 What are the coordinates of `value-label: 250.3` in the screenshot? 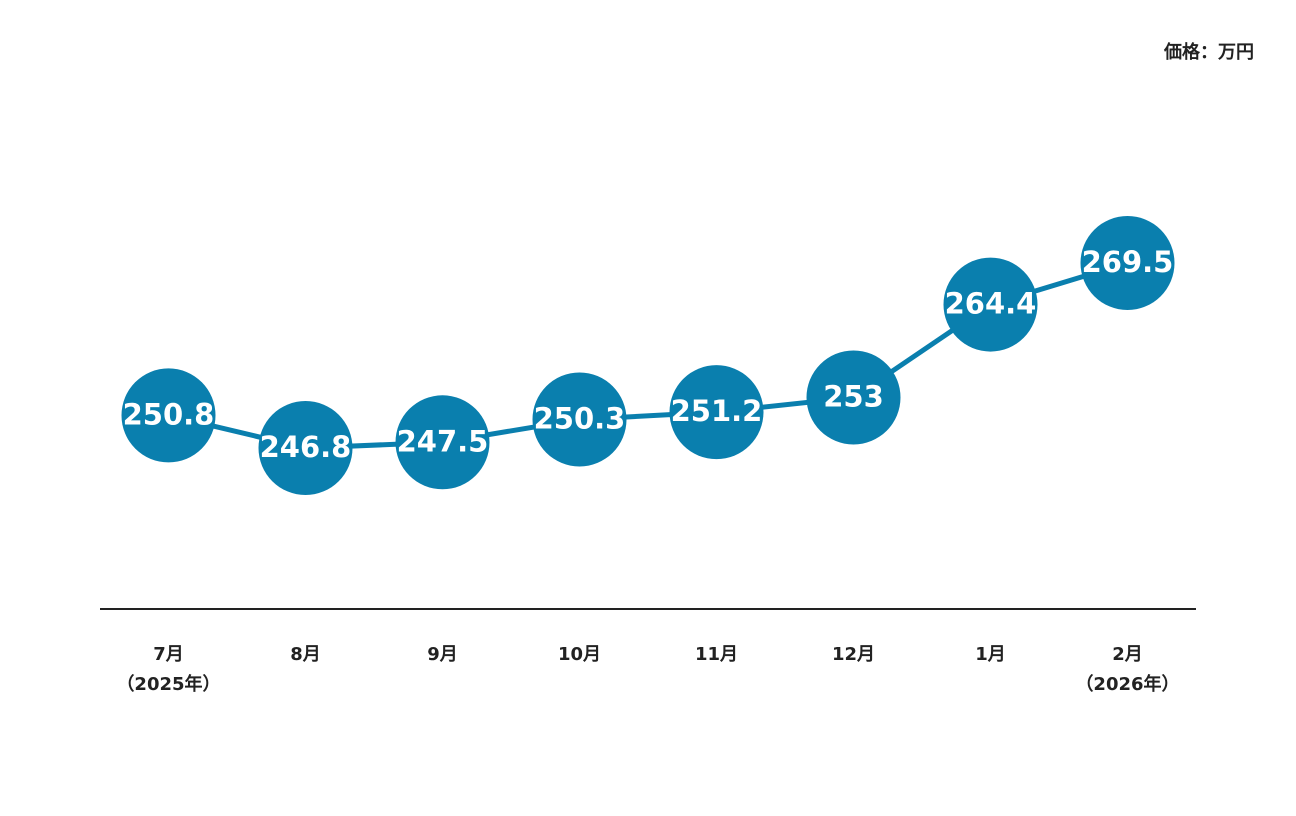 It's located at (580, 418).